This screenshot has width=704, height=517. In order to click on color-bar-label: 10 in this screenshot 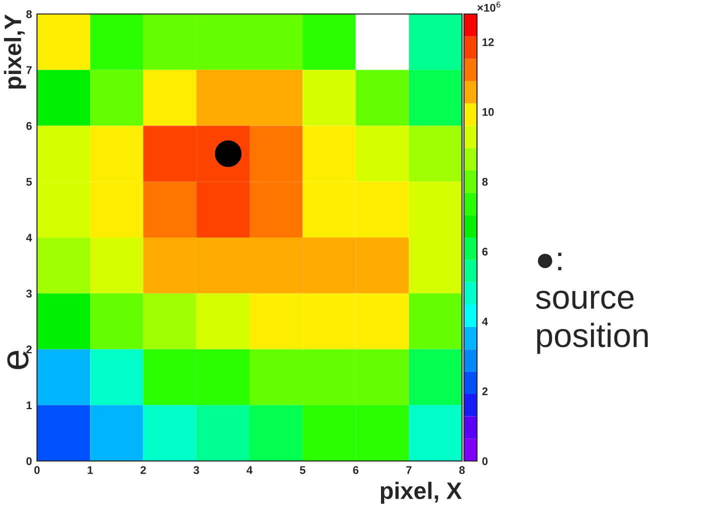, I will do `click(488, 112)`.